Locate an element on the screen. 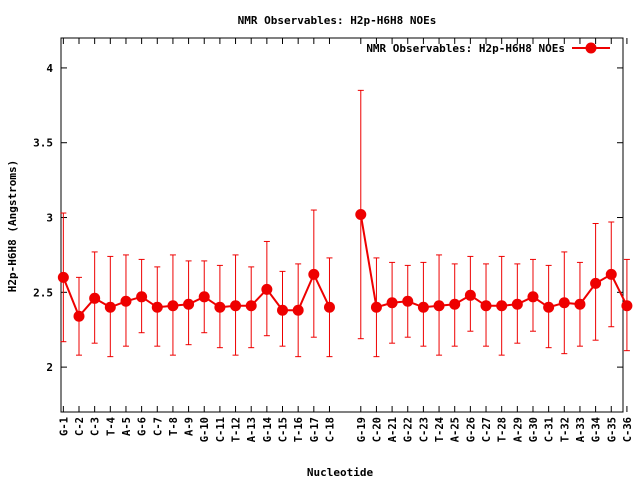 This screenshot has height=484, width=640. x-tick-label: G-22 is located at coordinates (409, 429).